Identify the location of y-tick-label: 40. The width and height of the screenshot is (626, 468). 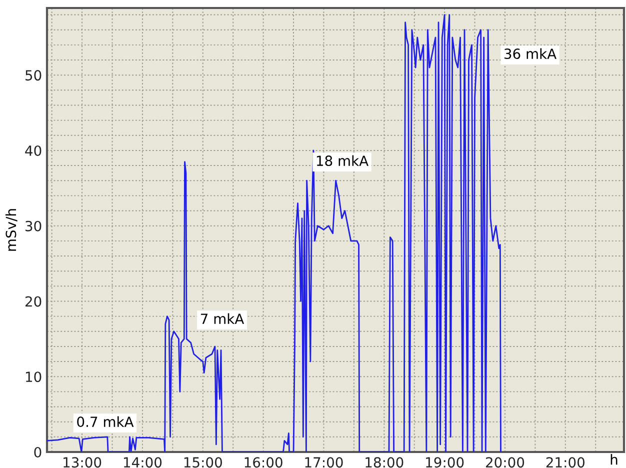
(33, 150).